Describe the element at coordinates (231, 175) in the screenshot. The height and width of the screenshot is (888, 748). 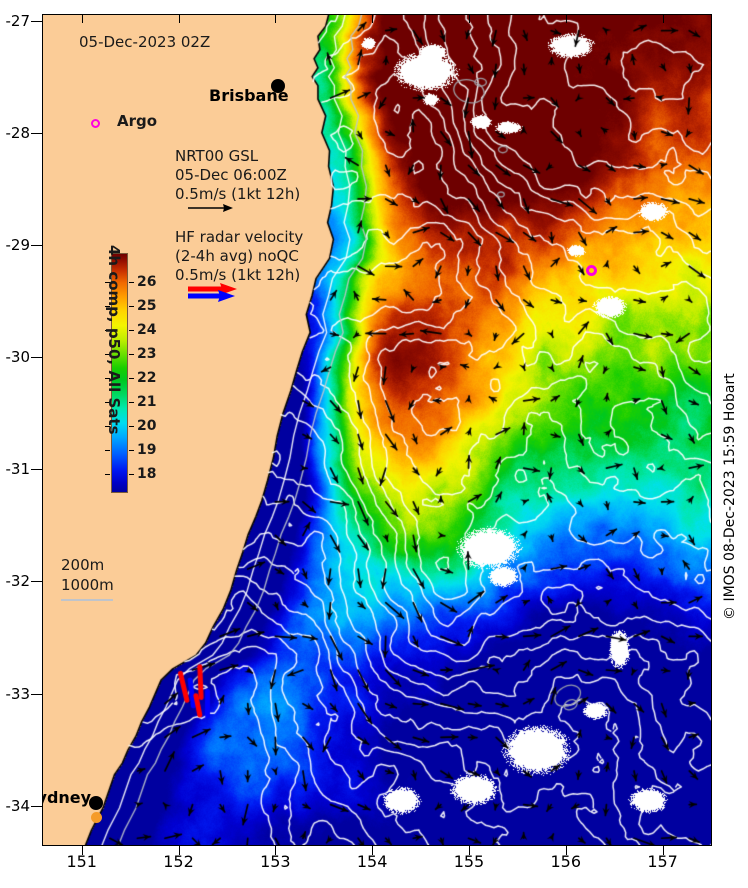
I see `gsl-legend-line2: 05-Dec 06:00Z` at that location.